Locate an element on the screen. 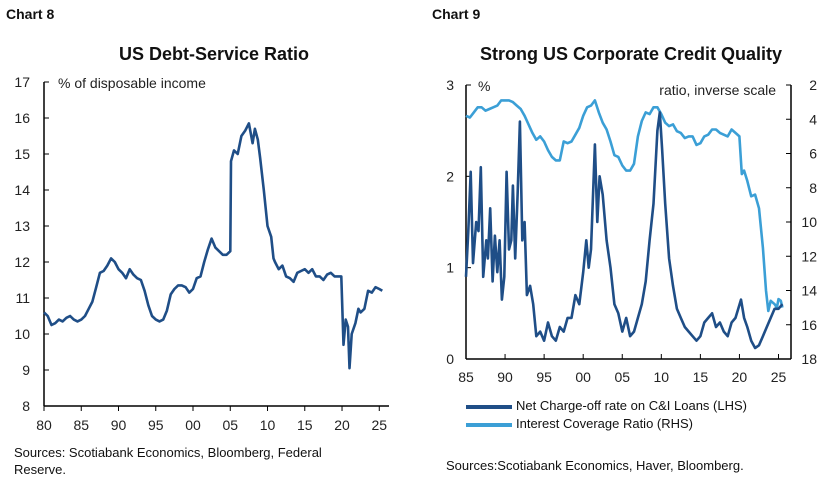 The image size is (828, 482). chart-9-right-tick-label: 2 is located at coordinates (813, 85).